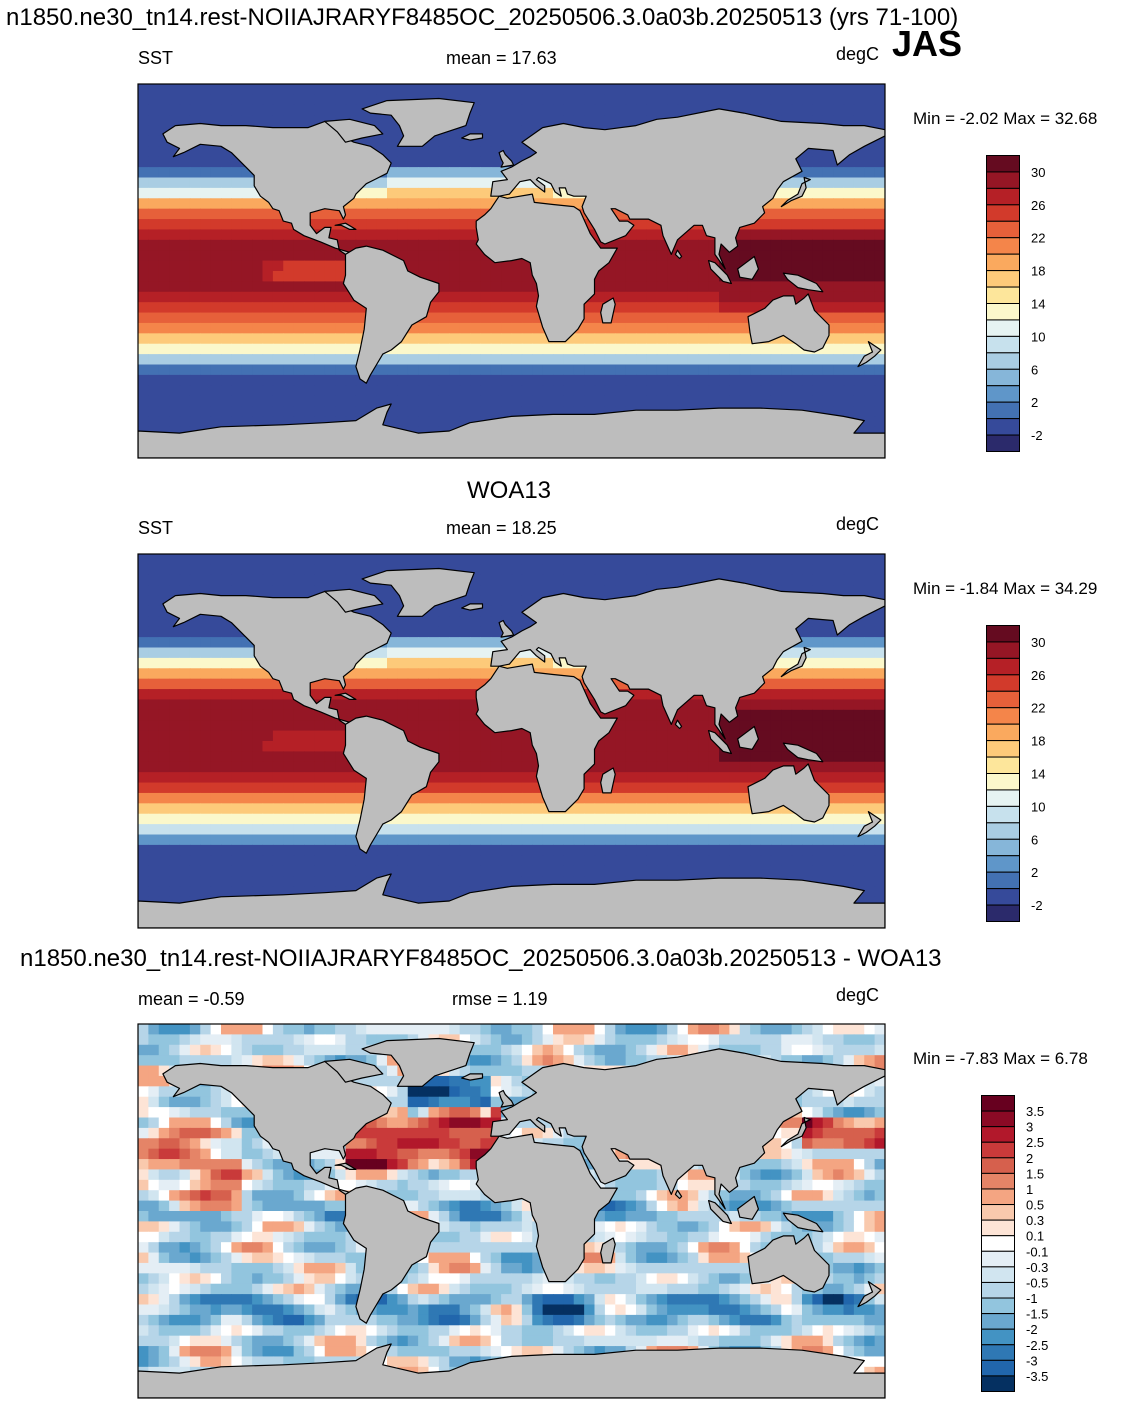 The width and height of the screenshot is (1128, 1404). What do you see at coordinates (858, 54) in the screenshot?
I see `panel1-units: degC` at bounding box center [858, 54].